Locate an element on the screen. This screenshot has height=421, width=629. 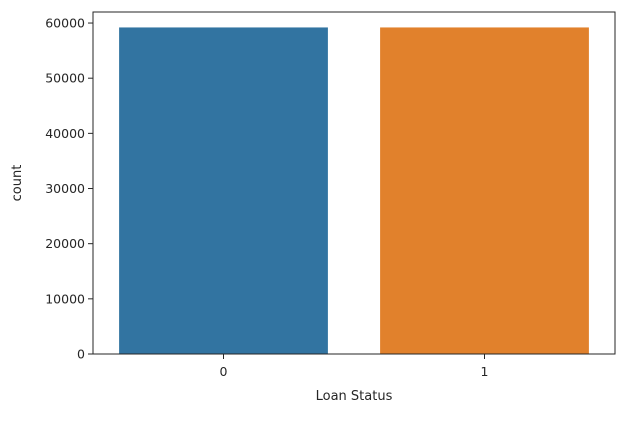
y-tick-label: 30000 is located at coordinates (65, 188).